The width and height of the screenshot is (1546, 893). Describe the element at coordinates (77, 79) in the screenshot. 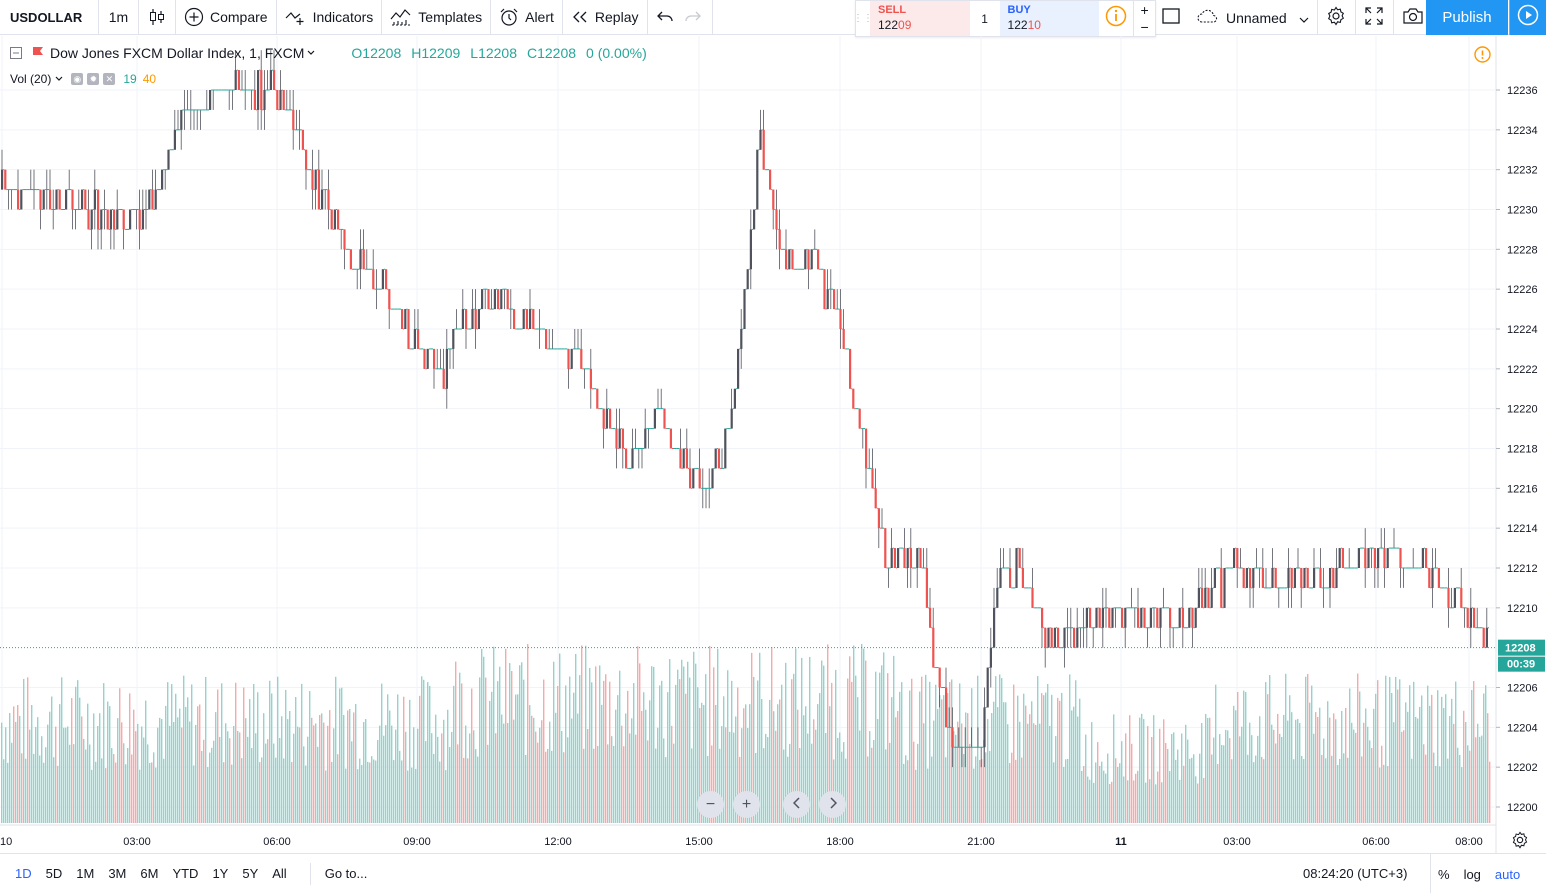

I see `eye-icon: ◉` at that location.